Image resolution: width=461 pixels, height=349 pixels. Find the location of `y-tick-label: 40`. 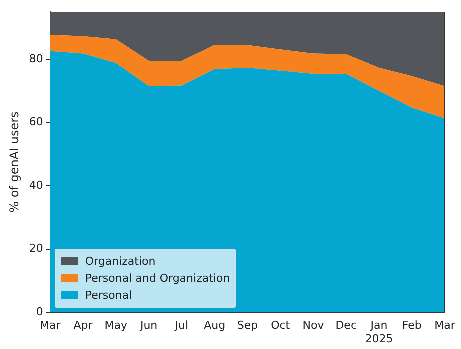

y-tick-label: 40 is located at coordinates (36, 185).